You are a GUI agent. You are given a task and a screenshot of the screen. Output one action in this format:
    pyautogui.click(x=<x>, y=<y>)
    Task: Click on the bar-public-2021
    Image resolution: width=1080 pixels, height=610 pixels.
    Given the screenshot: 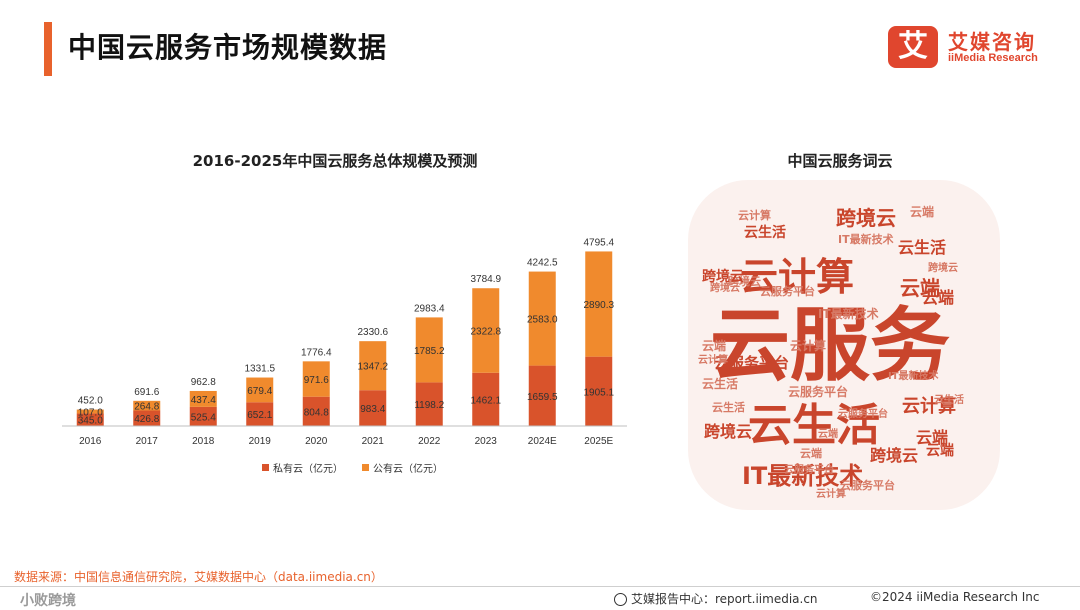 What is the action you would take?
    pyautogui.click(x=373, y=366)
    